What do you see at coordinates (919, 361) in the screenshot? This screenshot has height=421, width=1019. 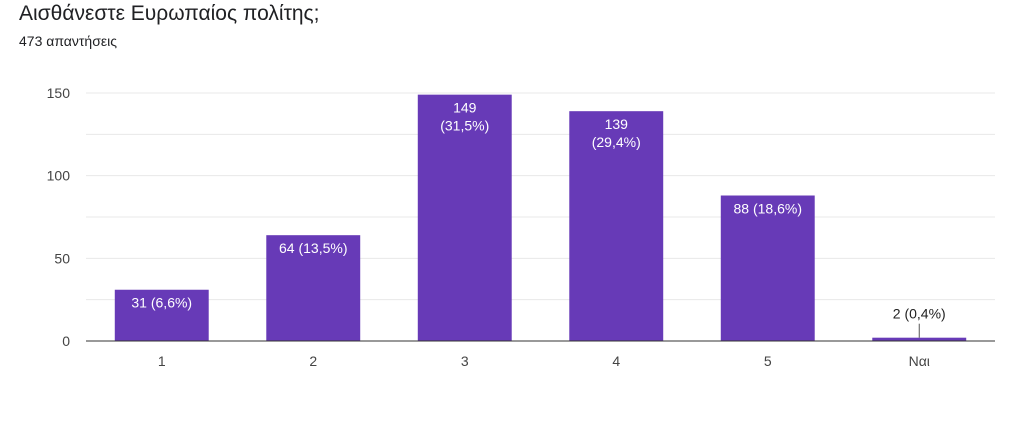 I see `x-tick-label: Ναι` at bounding box center [919, 361].